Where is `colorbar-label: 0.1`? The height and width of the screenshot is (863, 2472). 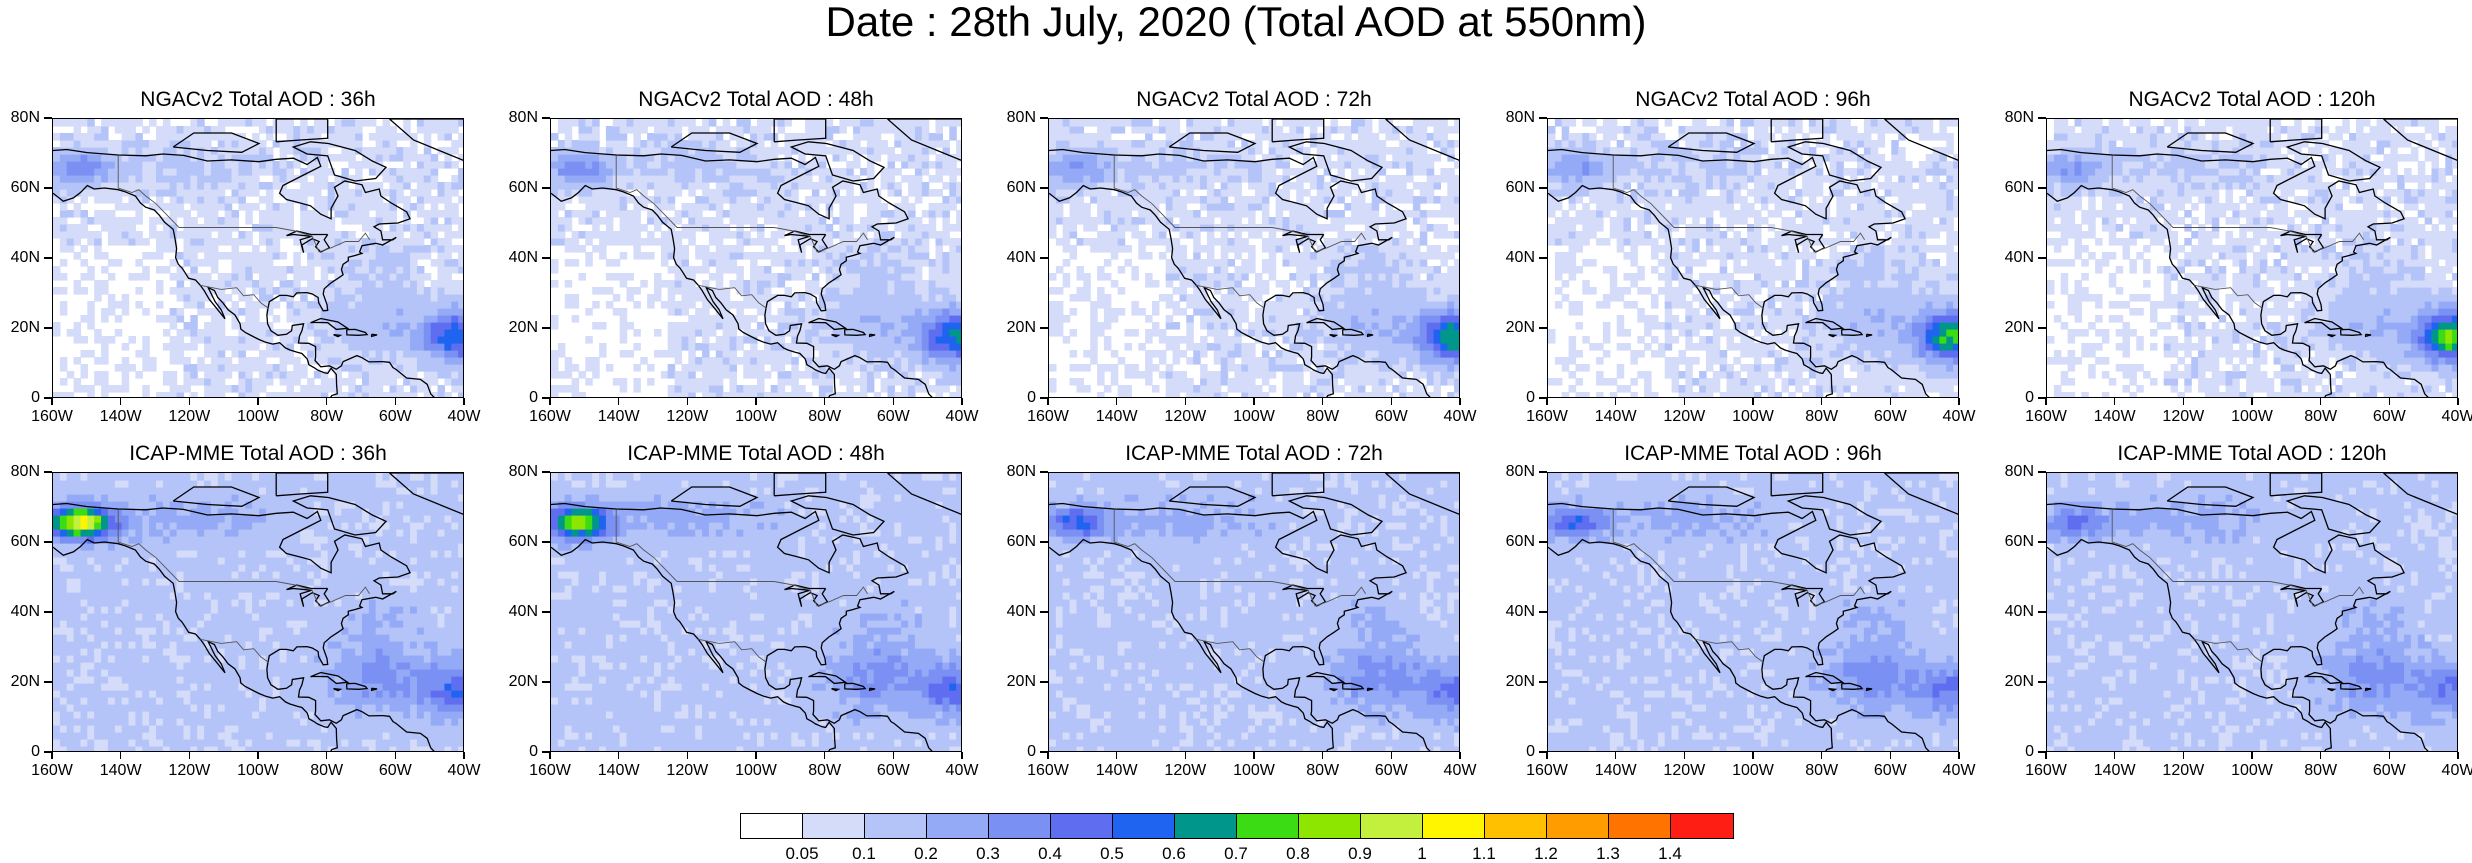
colorbar-label: 0.1 is located at coordinates (864, 854).